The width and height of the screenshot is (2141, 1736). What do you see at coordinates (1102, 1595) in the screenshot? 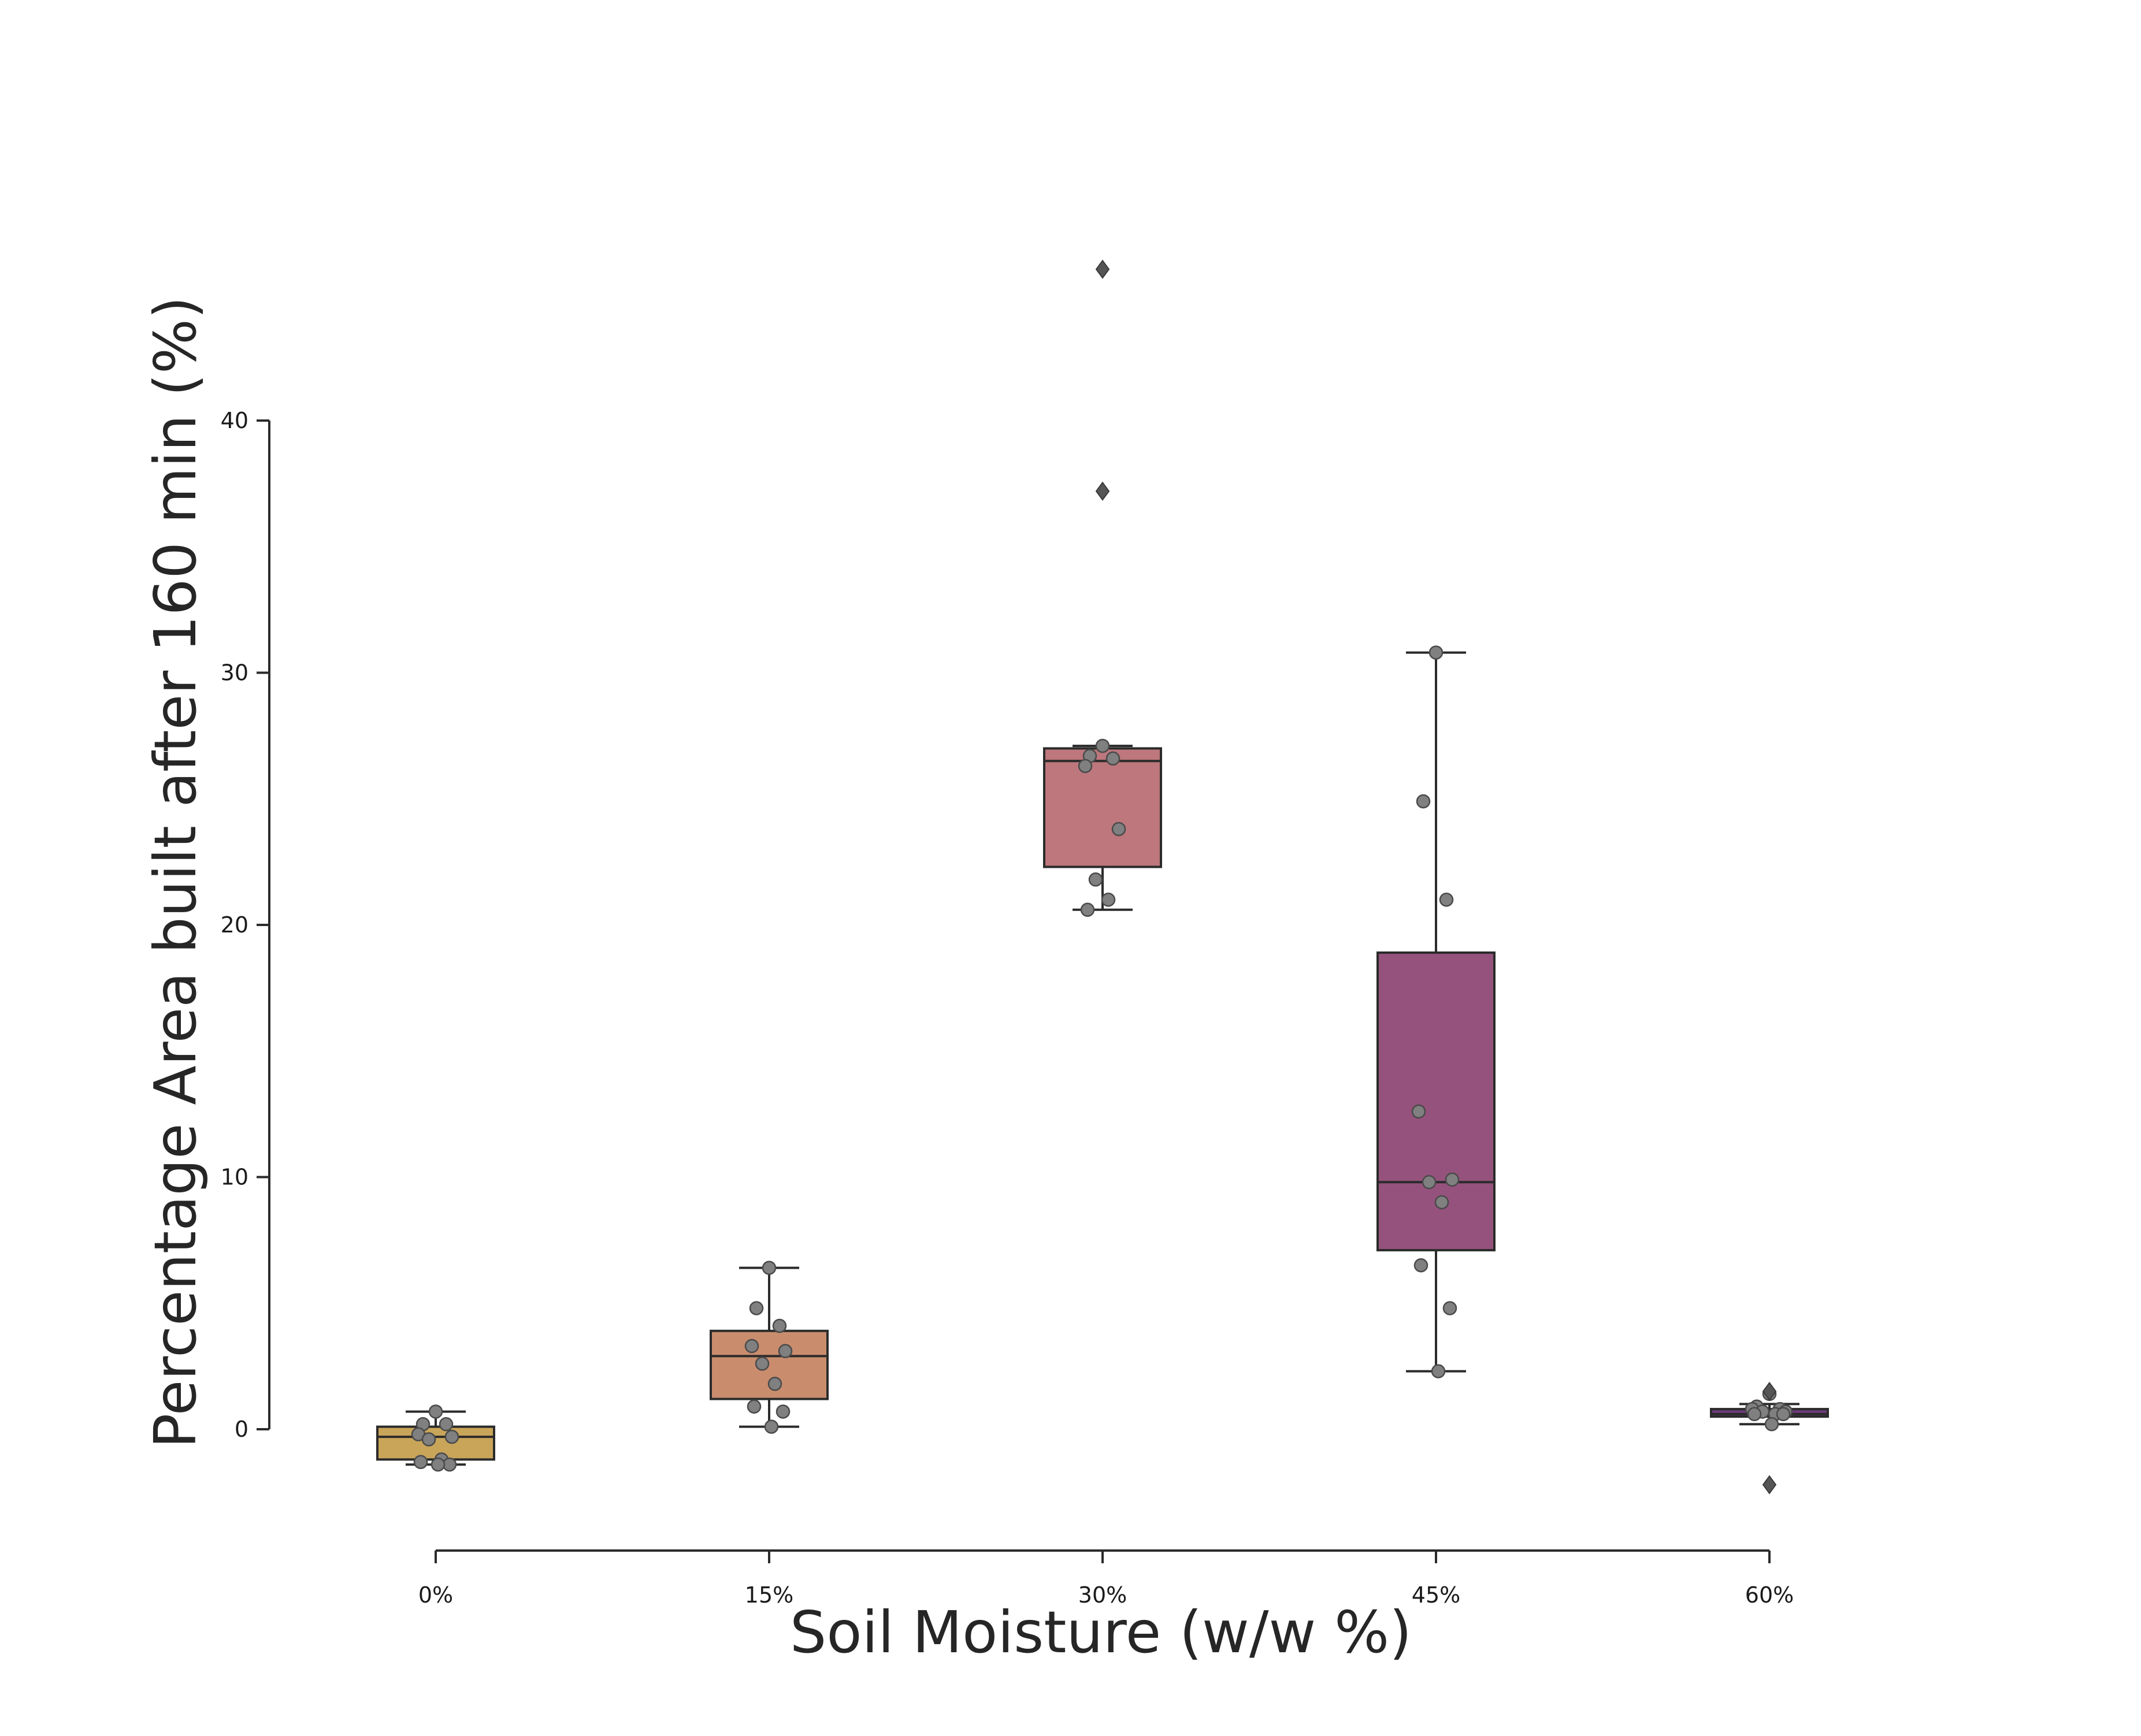
I see `x-tick-label: 30%` at bounding box center [1102, 1595].